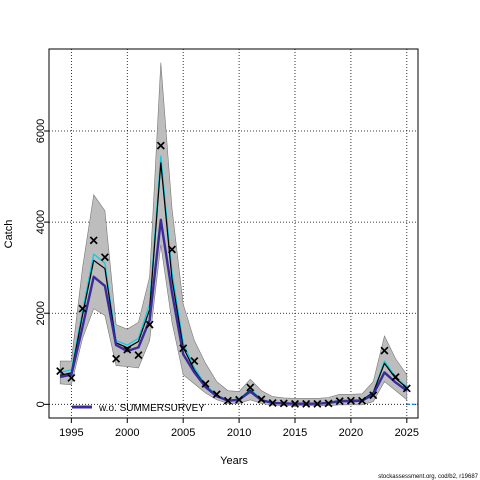  Describe the element at coordinates (41, 222) in the screenshot. I see `y-tick-label: 4000` at that location.